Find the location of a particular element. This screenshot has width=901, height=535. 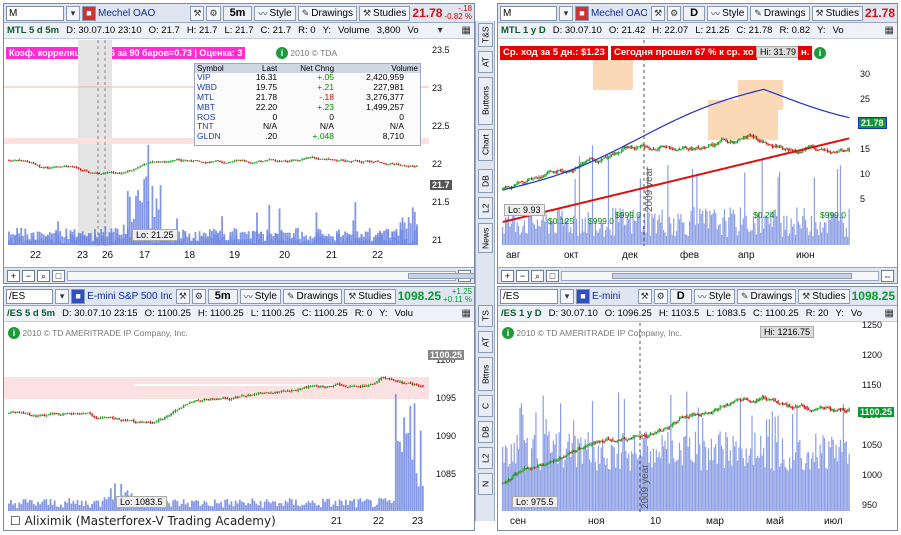

watchlist-row: GLDN .20 +.048 8,710 is located at coordinates (307, 137).